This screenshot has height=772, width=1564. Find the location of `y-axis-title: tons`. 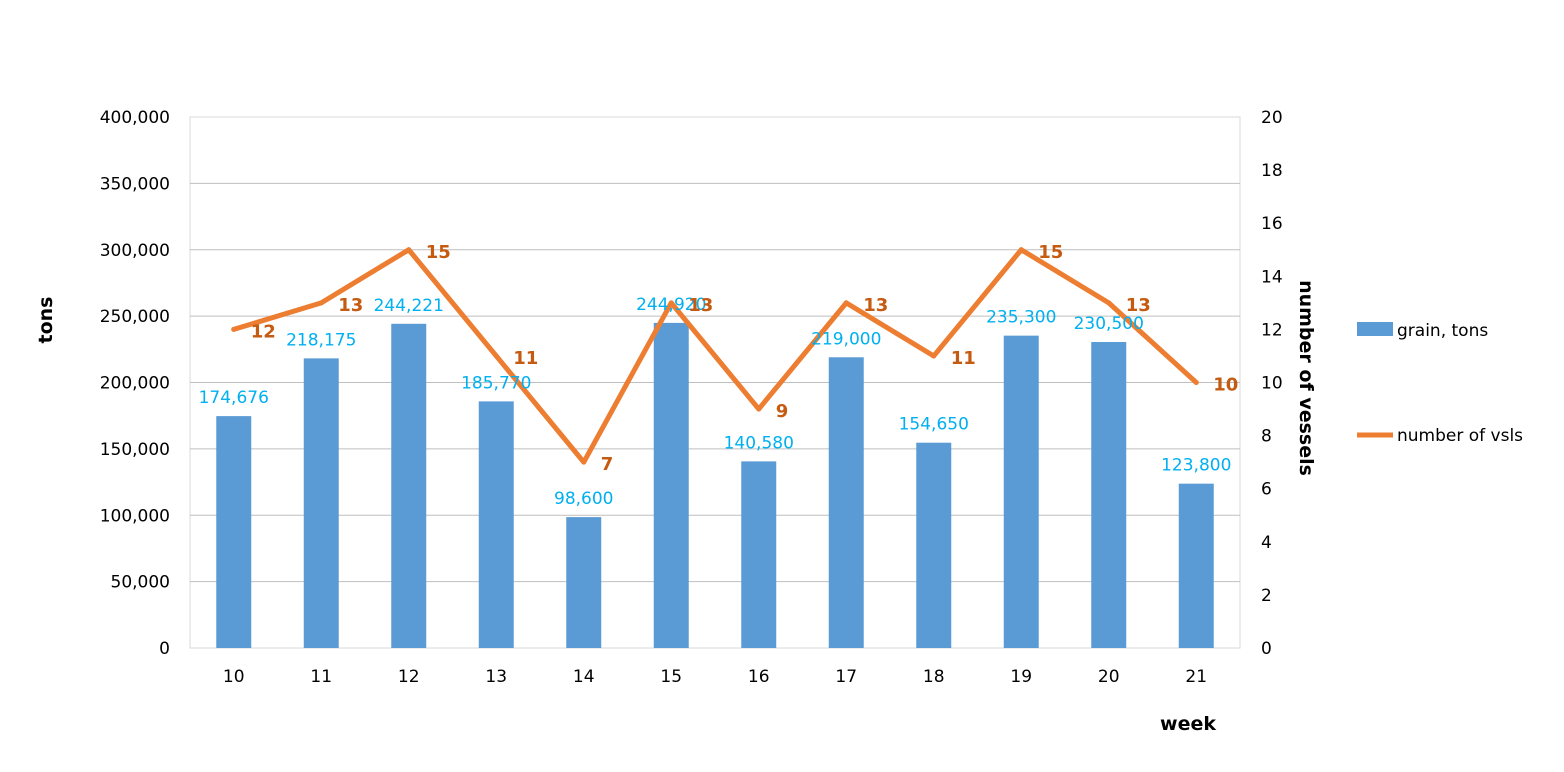

y-axis-title: tons is located at coordinates (46, 320).